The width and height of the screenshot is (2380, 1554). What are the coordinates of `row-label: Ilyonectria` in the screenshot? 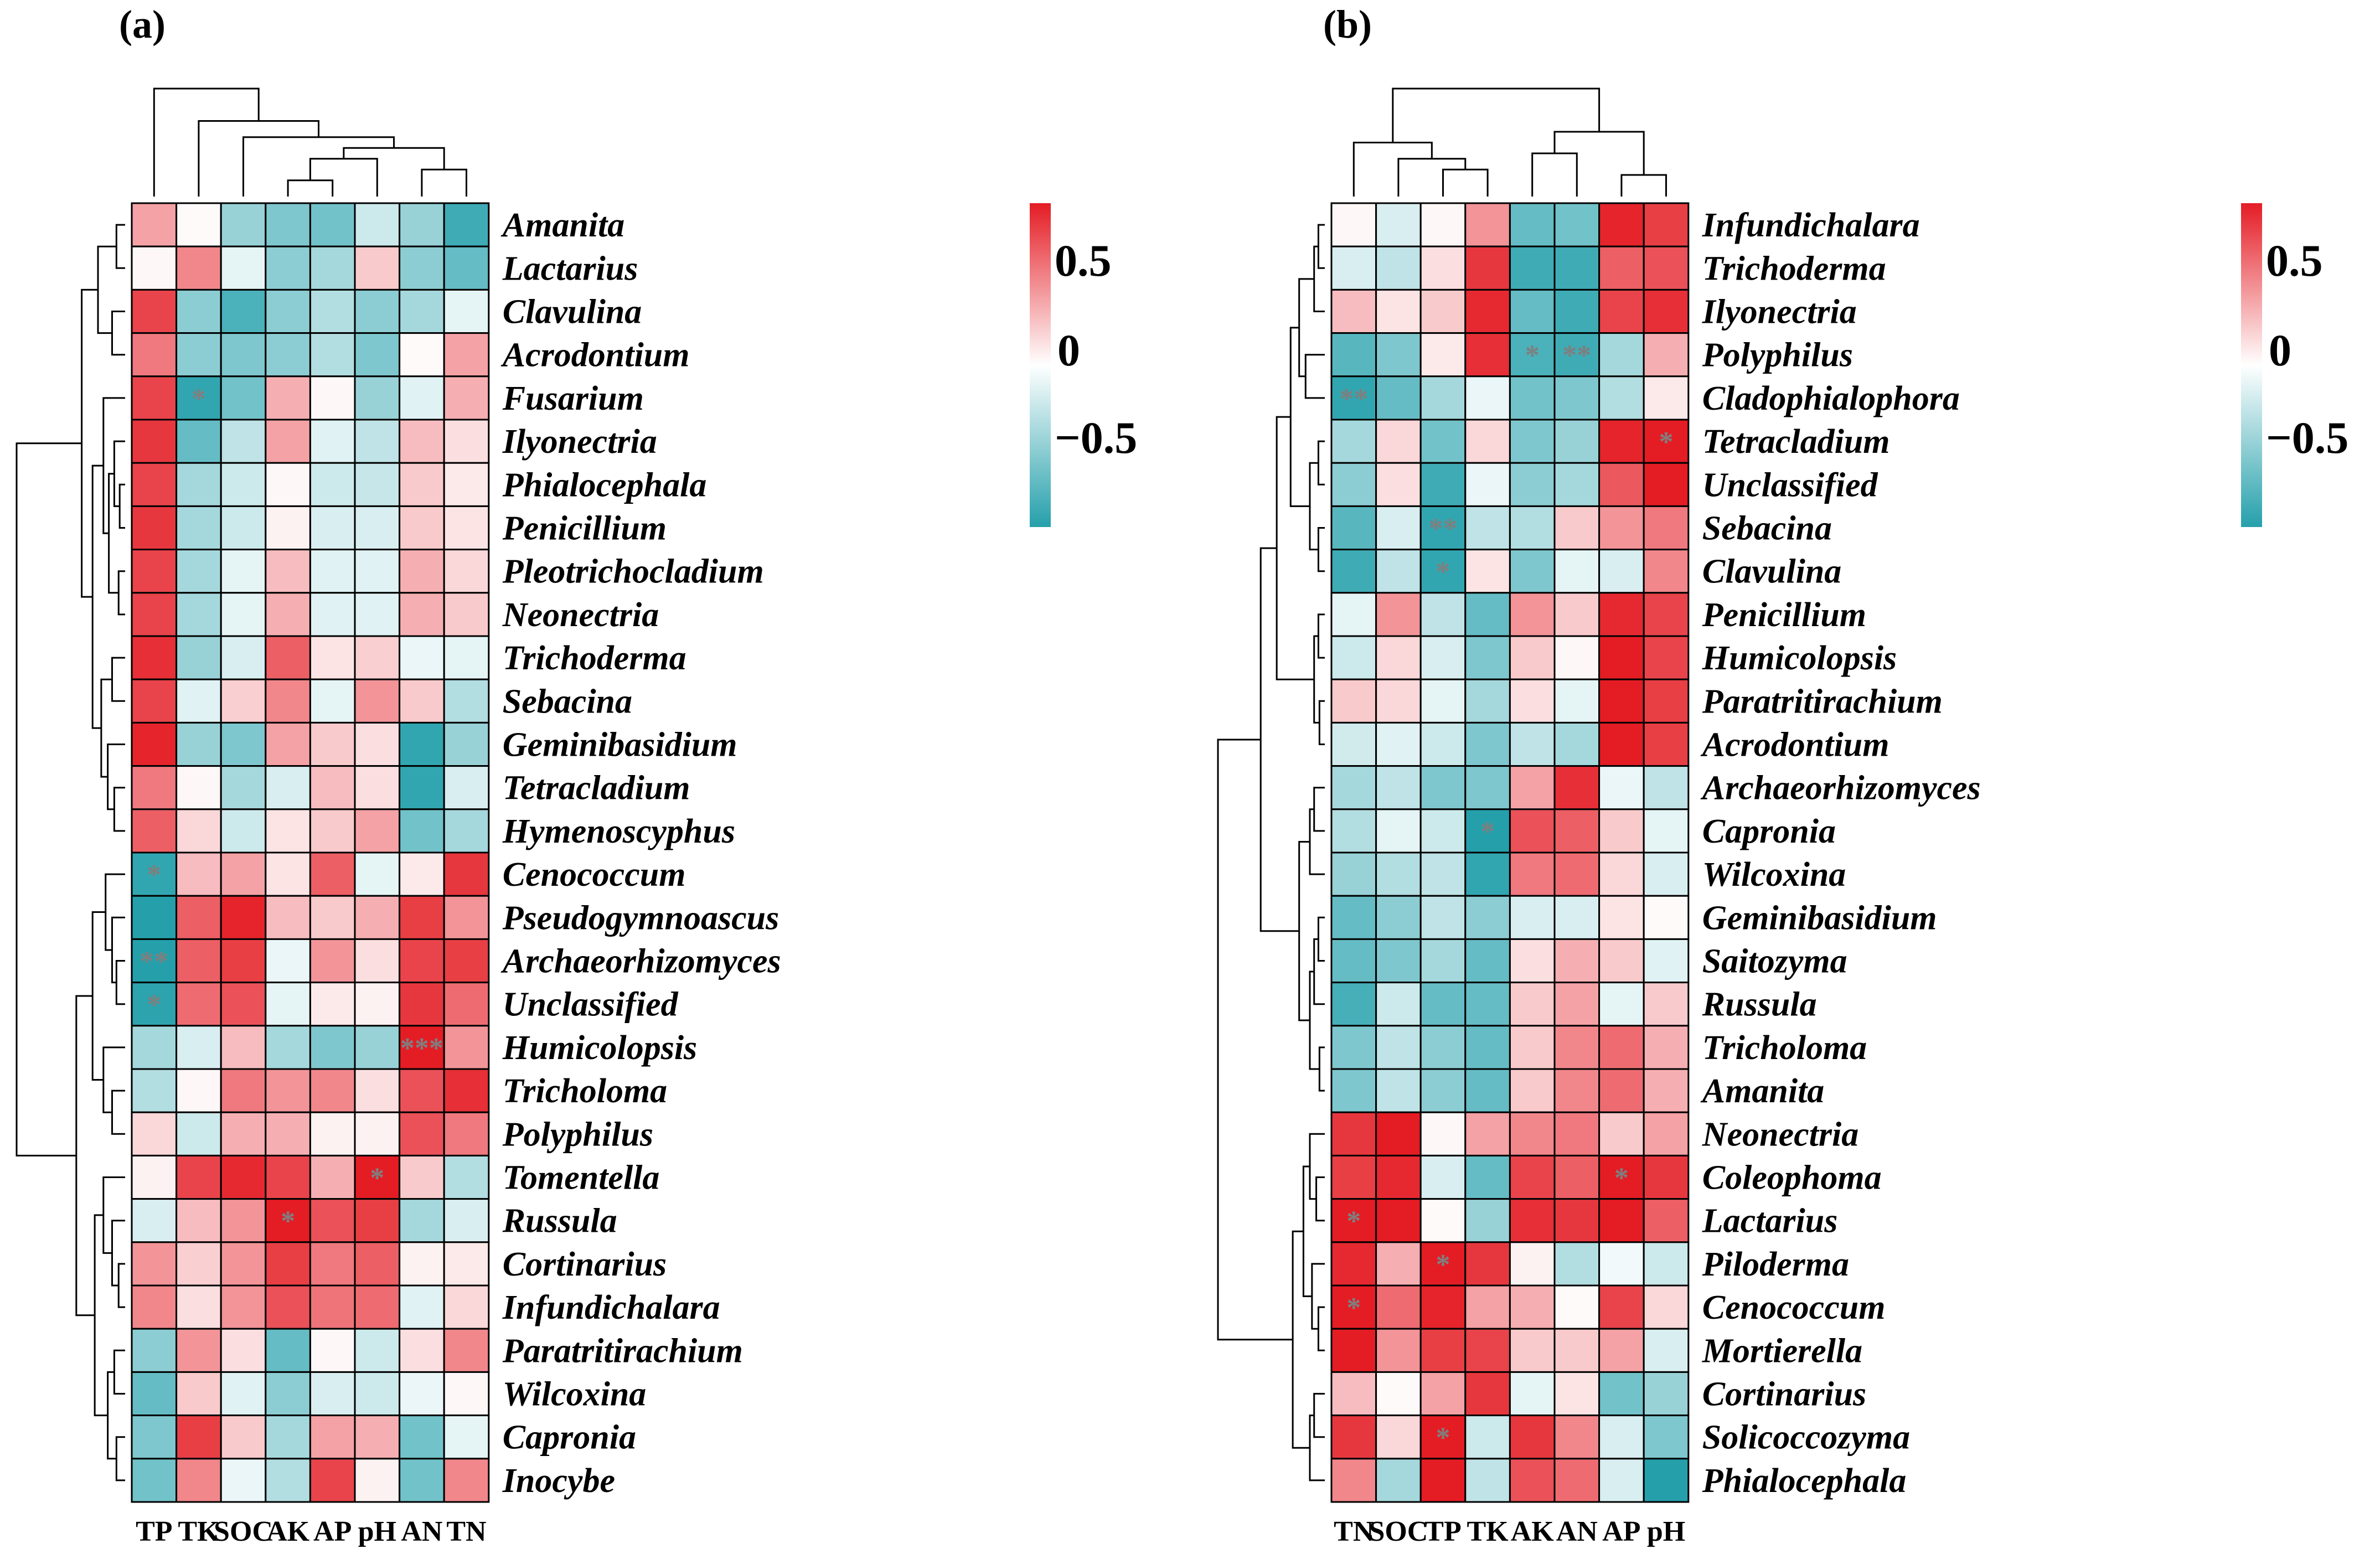 It's located at (1779, 312).